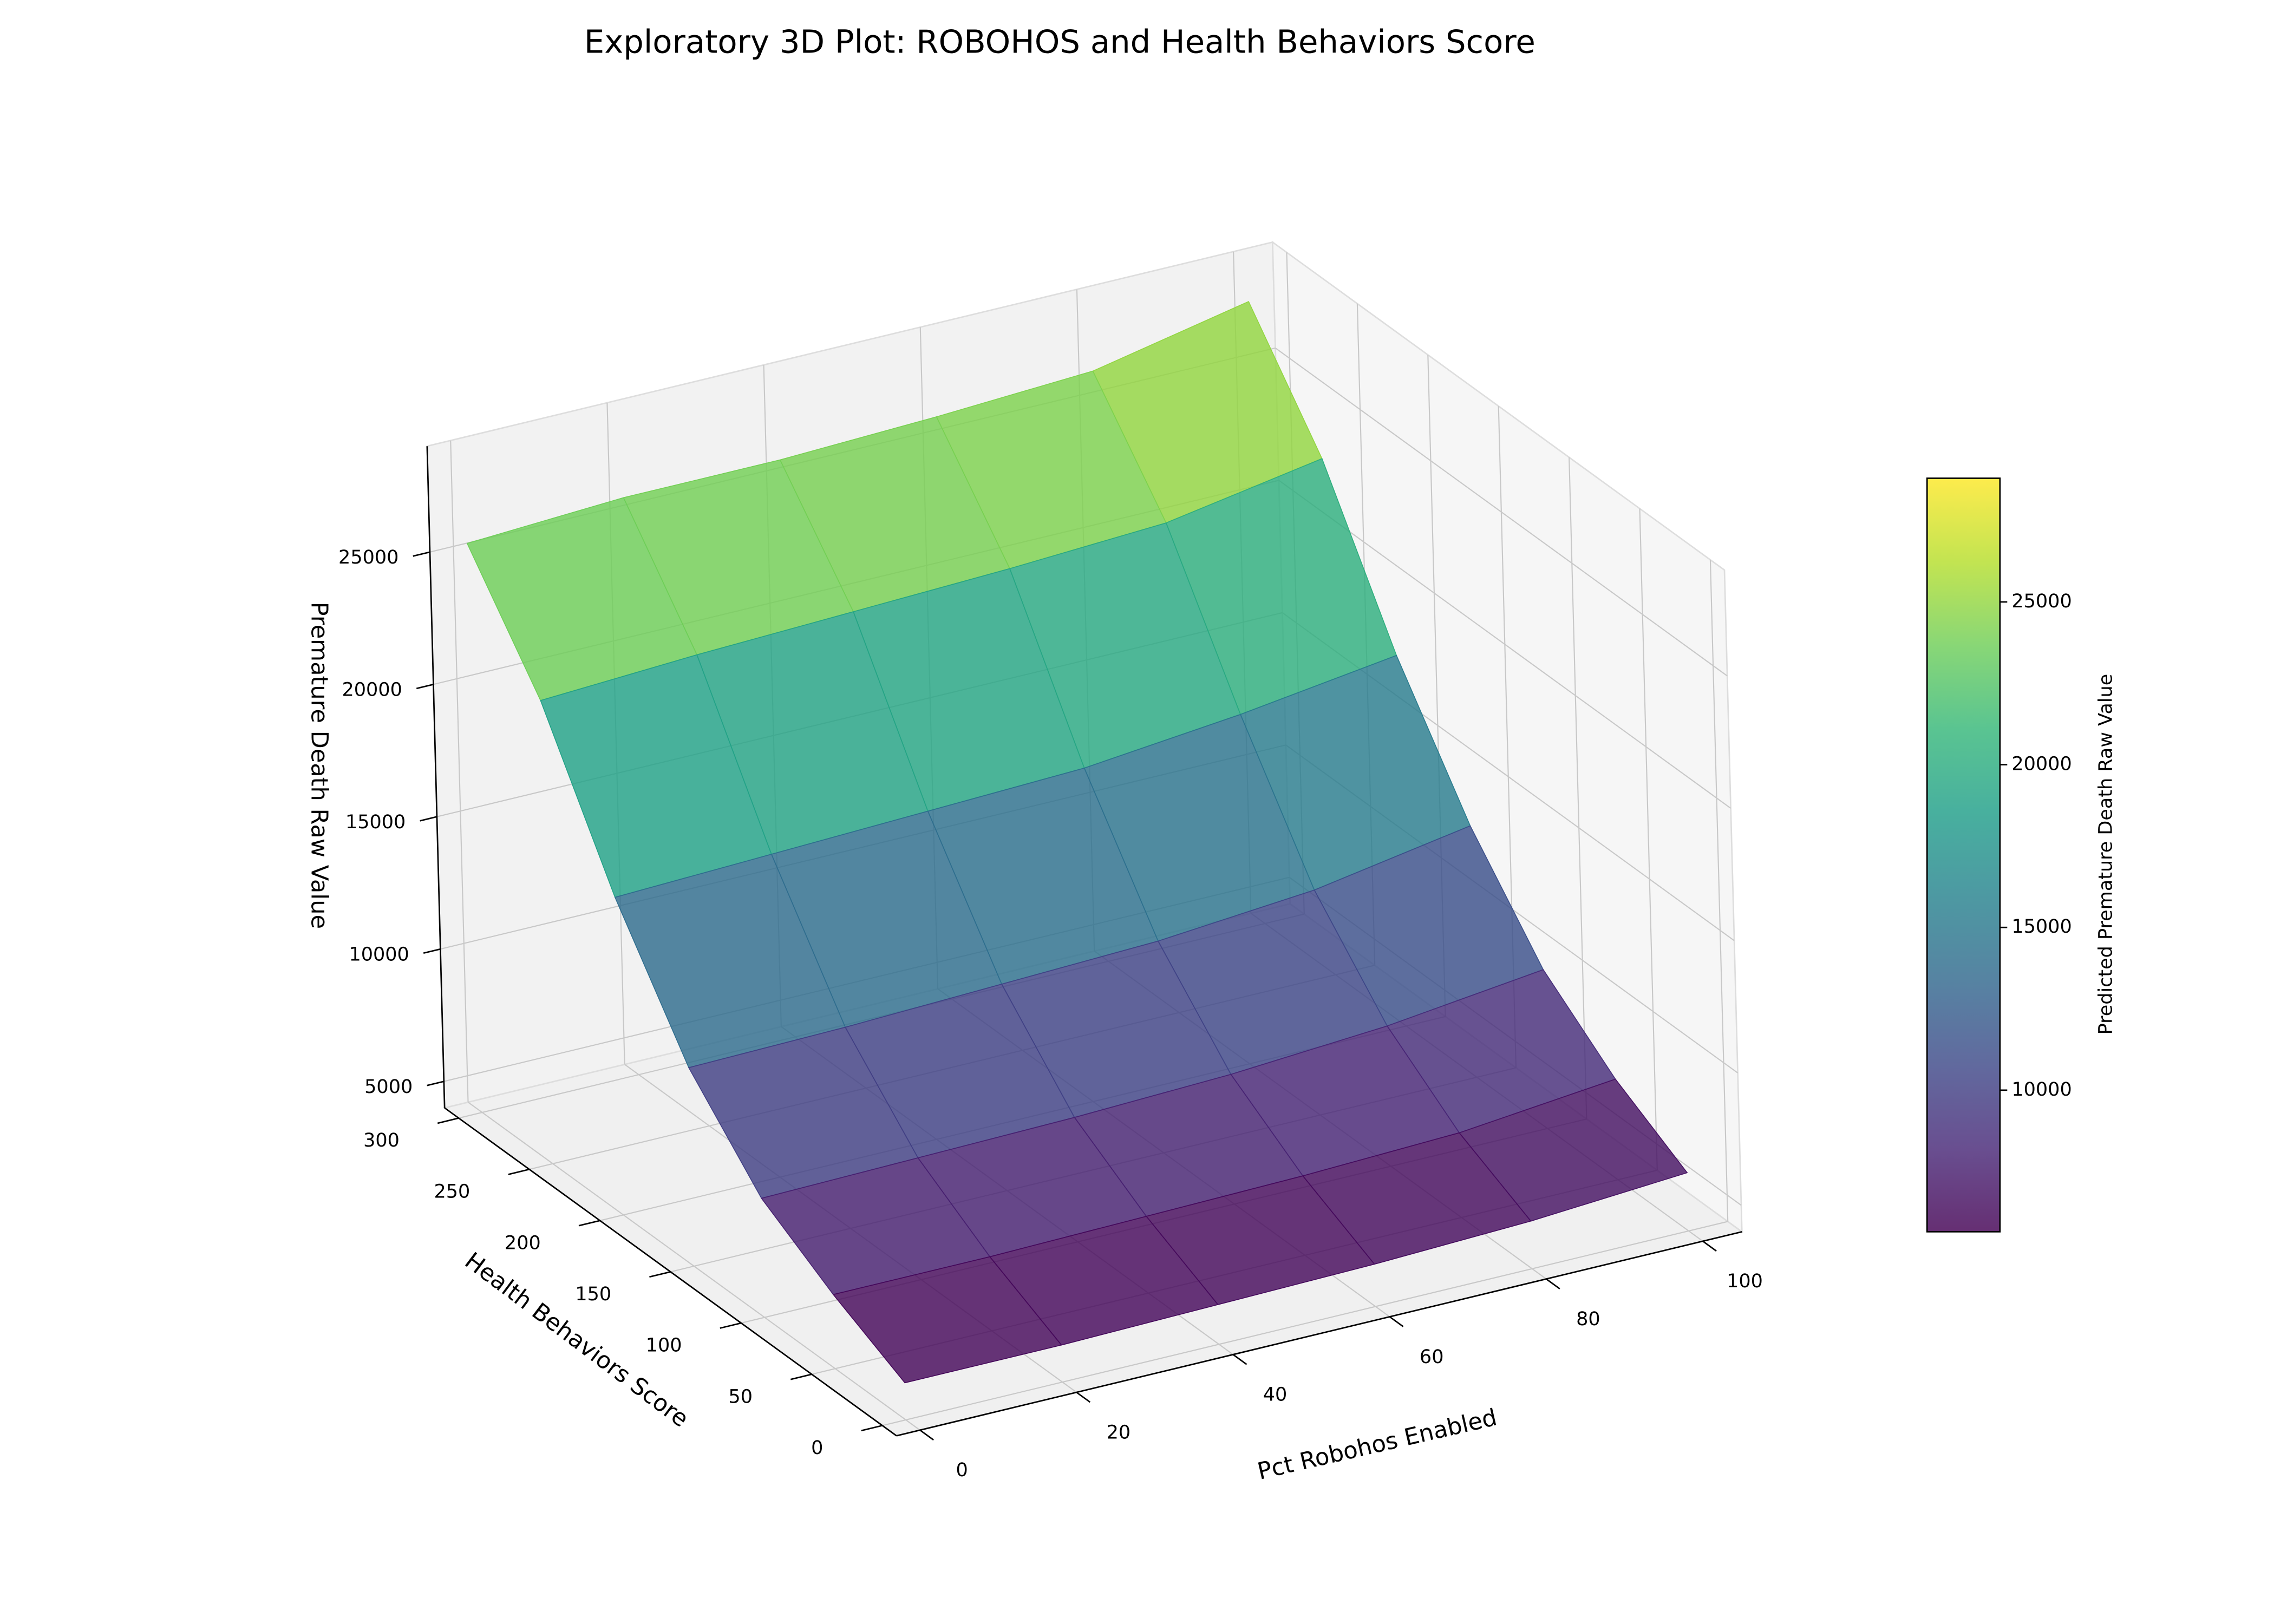 The height and width of the screenshot is (1624, 2274). Describe the element at coordinates (1745, 1282) in the screenshot. I see `x-tick-label: 100` at that location.